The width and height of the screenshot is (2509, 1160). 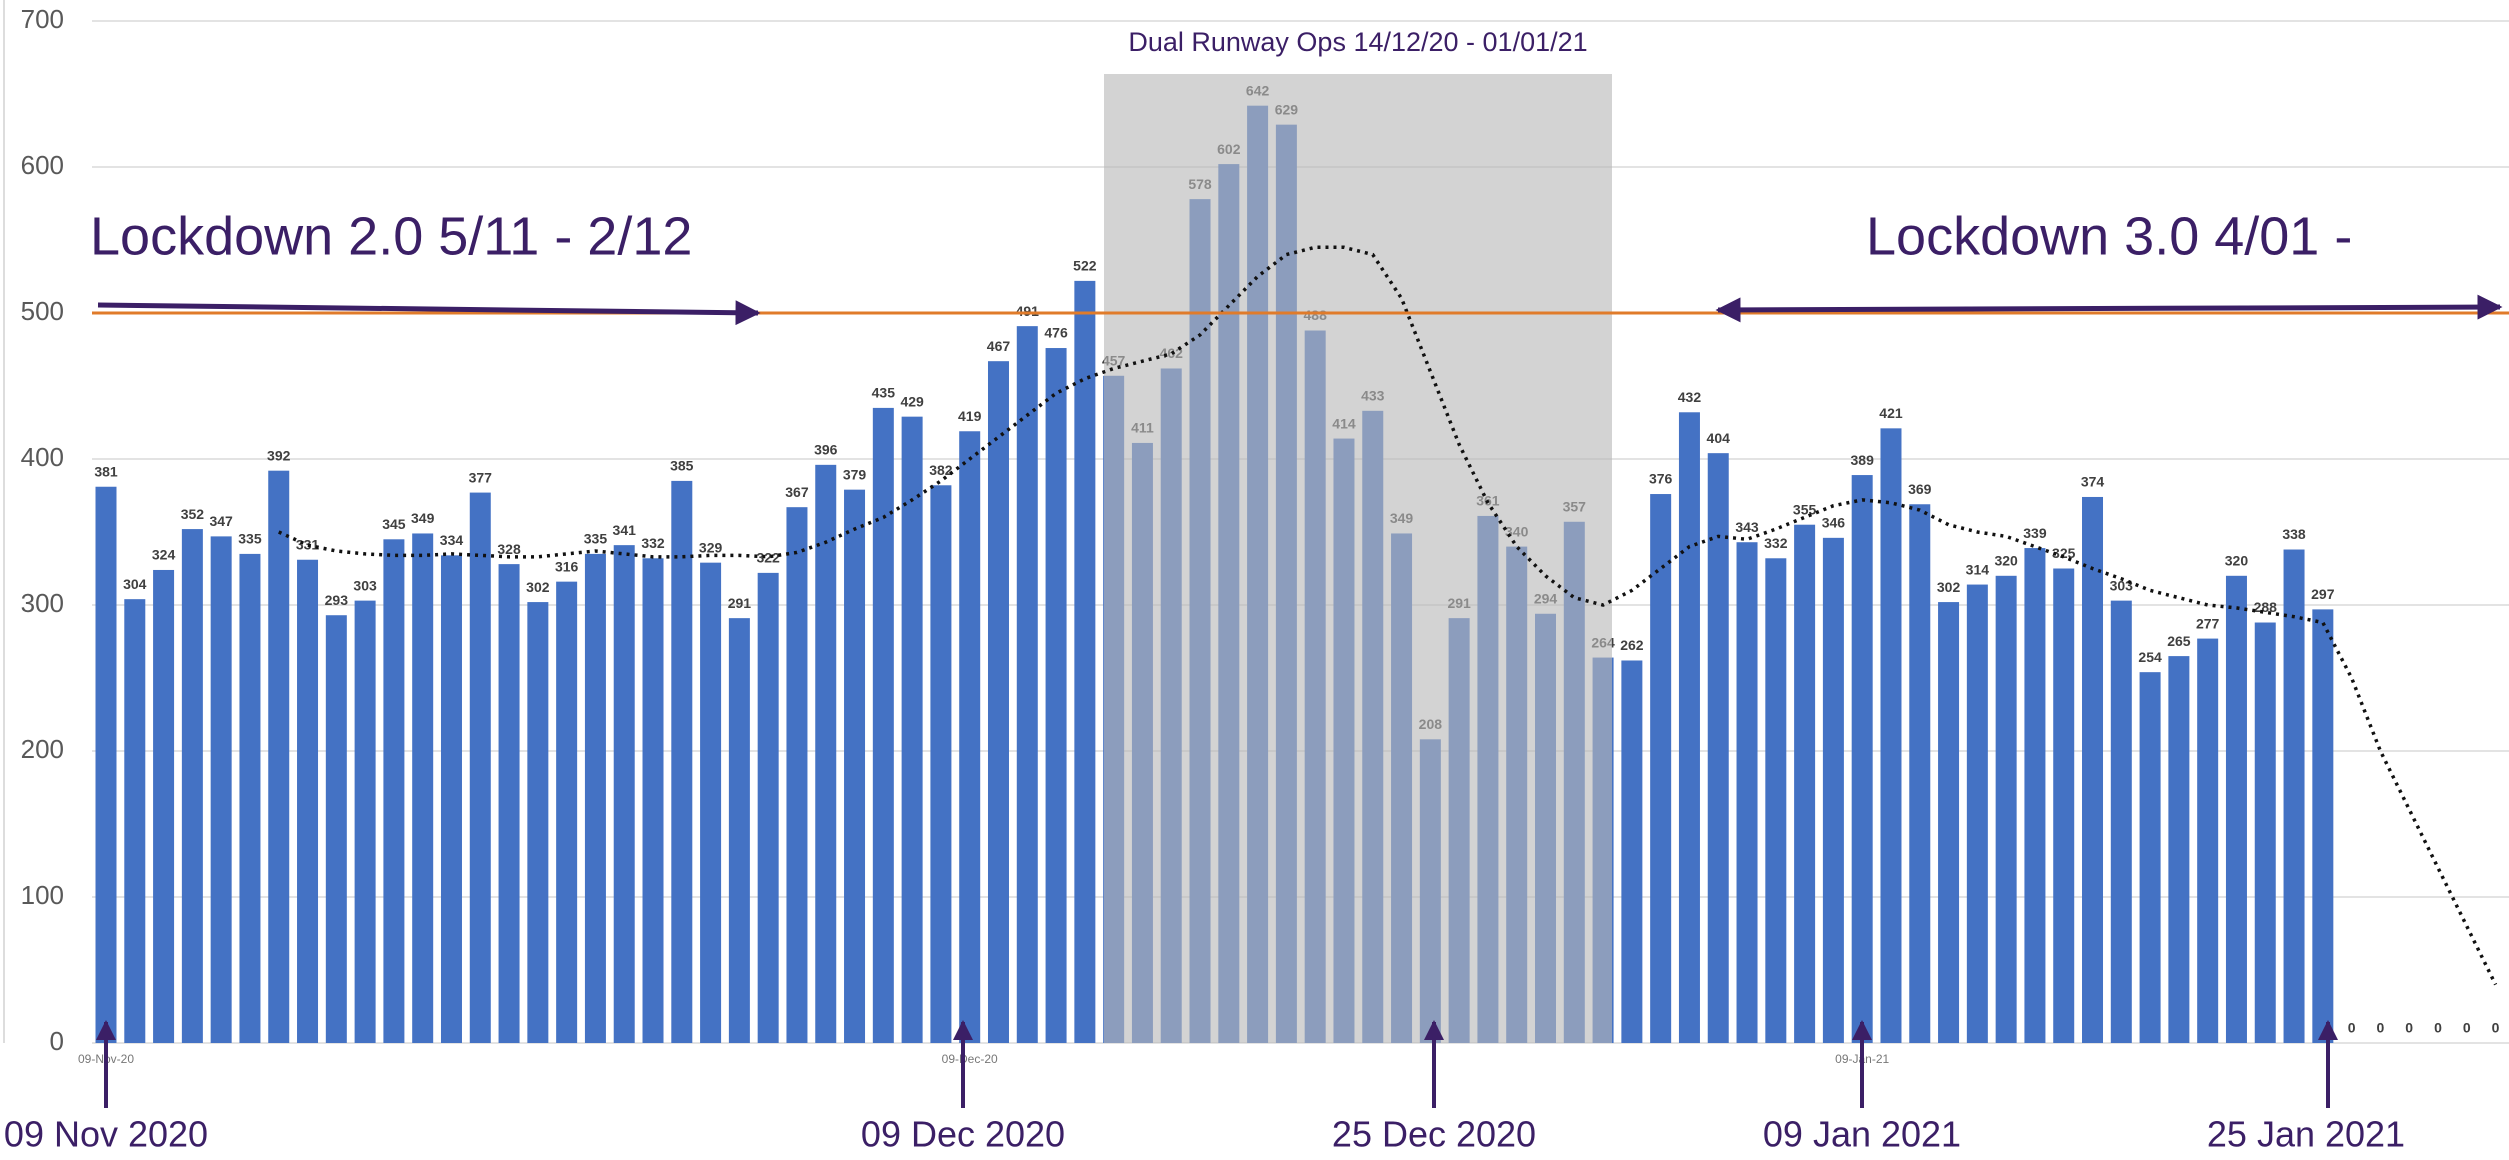 I want to click on data-label: 429, so click(x=912, y=401).